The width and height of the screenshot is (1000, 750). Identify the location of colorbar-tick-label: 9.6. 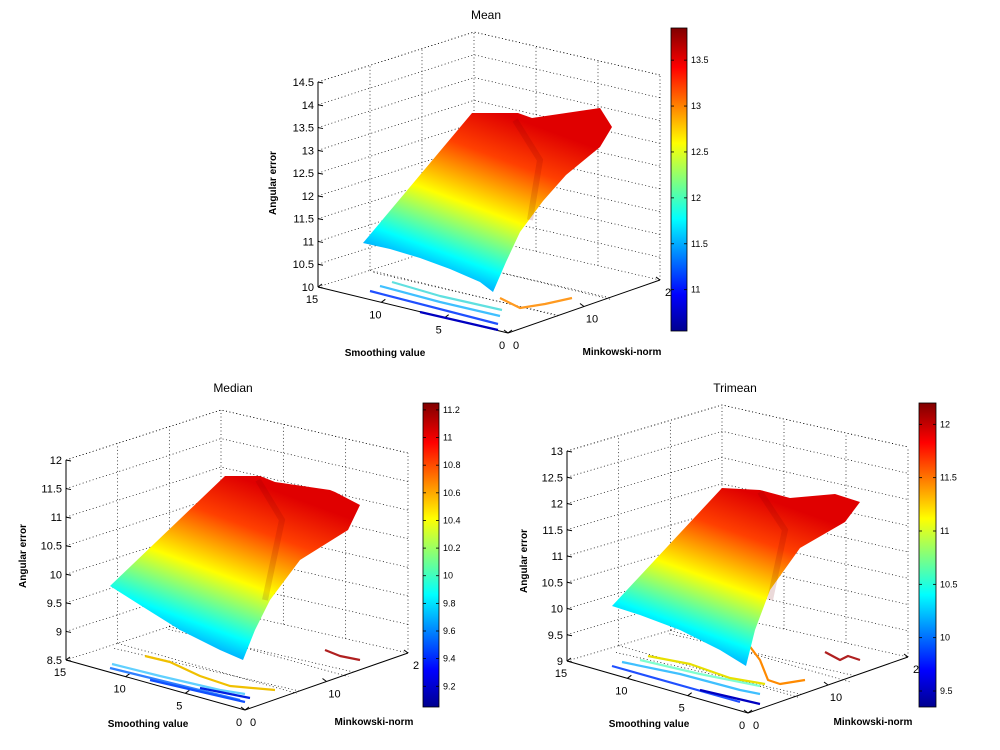
(449, 631).